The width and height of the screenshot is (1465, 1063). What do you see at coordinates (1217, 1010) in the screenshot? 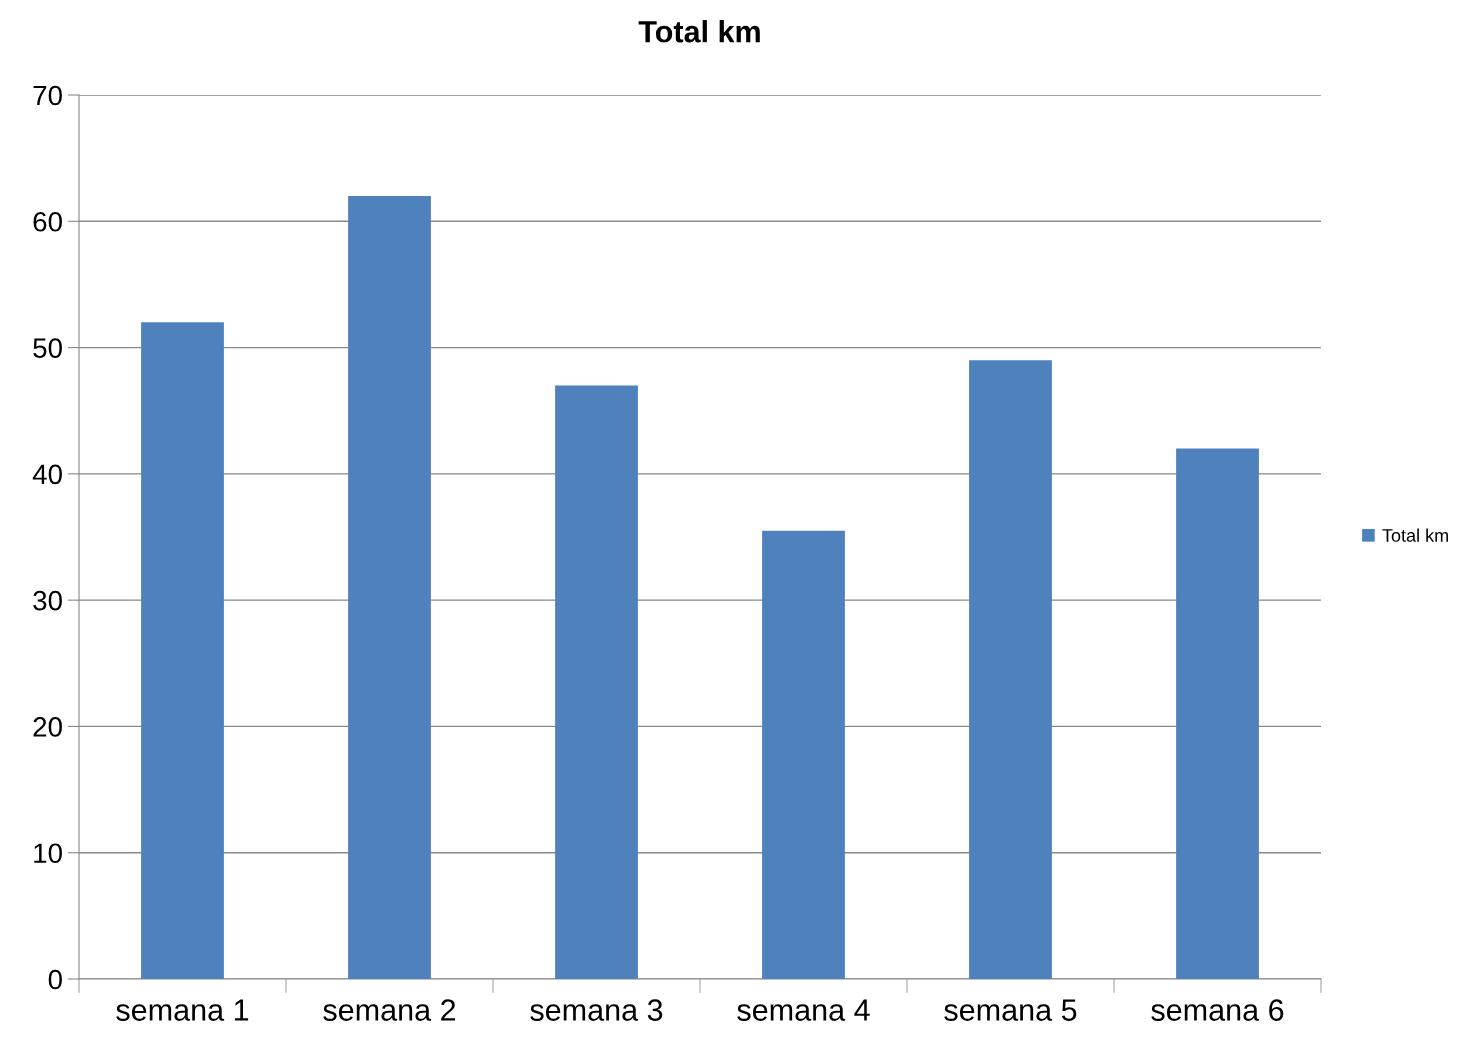
I see `x-tick-label: semana 6` at bounding box center [1217, 1010].